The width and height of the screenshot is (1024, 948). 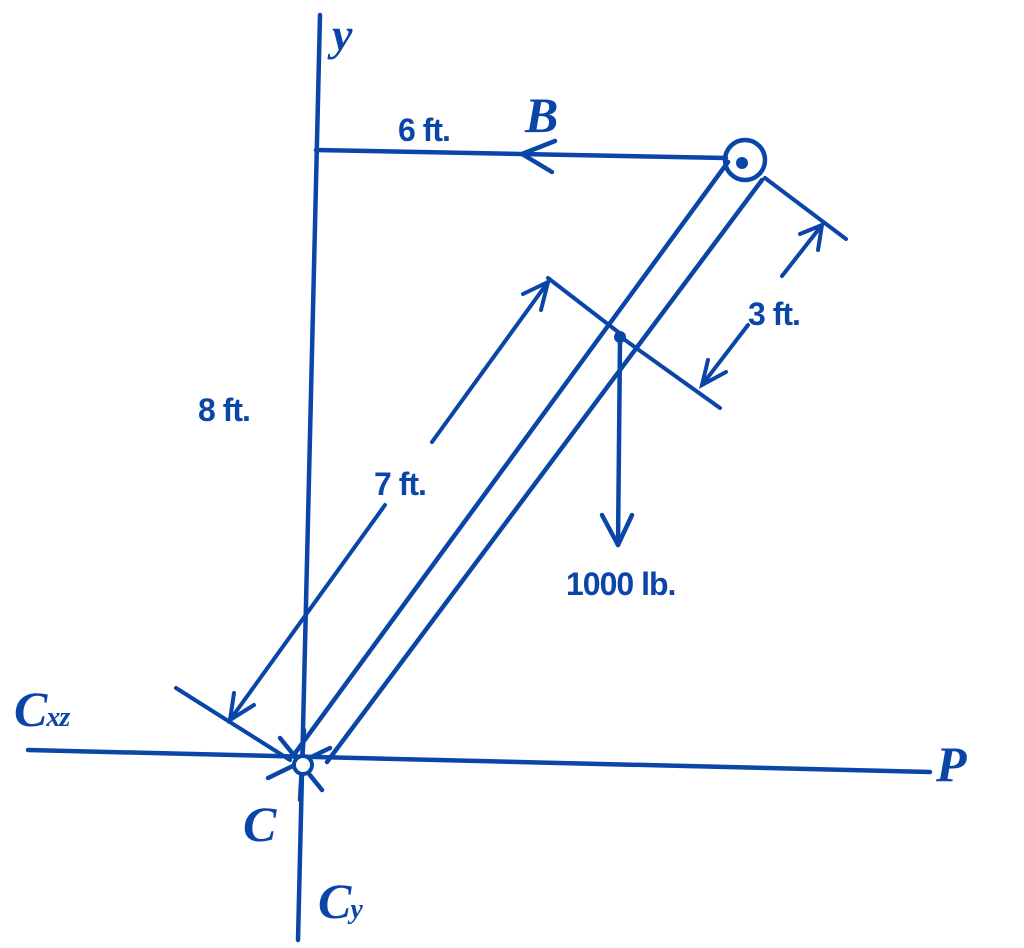 I want to click on dim-3ft-line-top, so click(x=802, y=250).